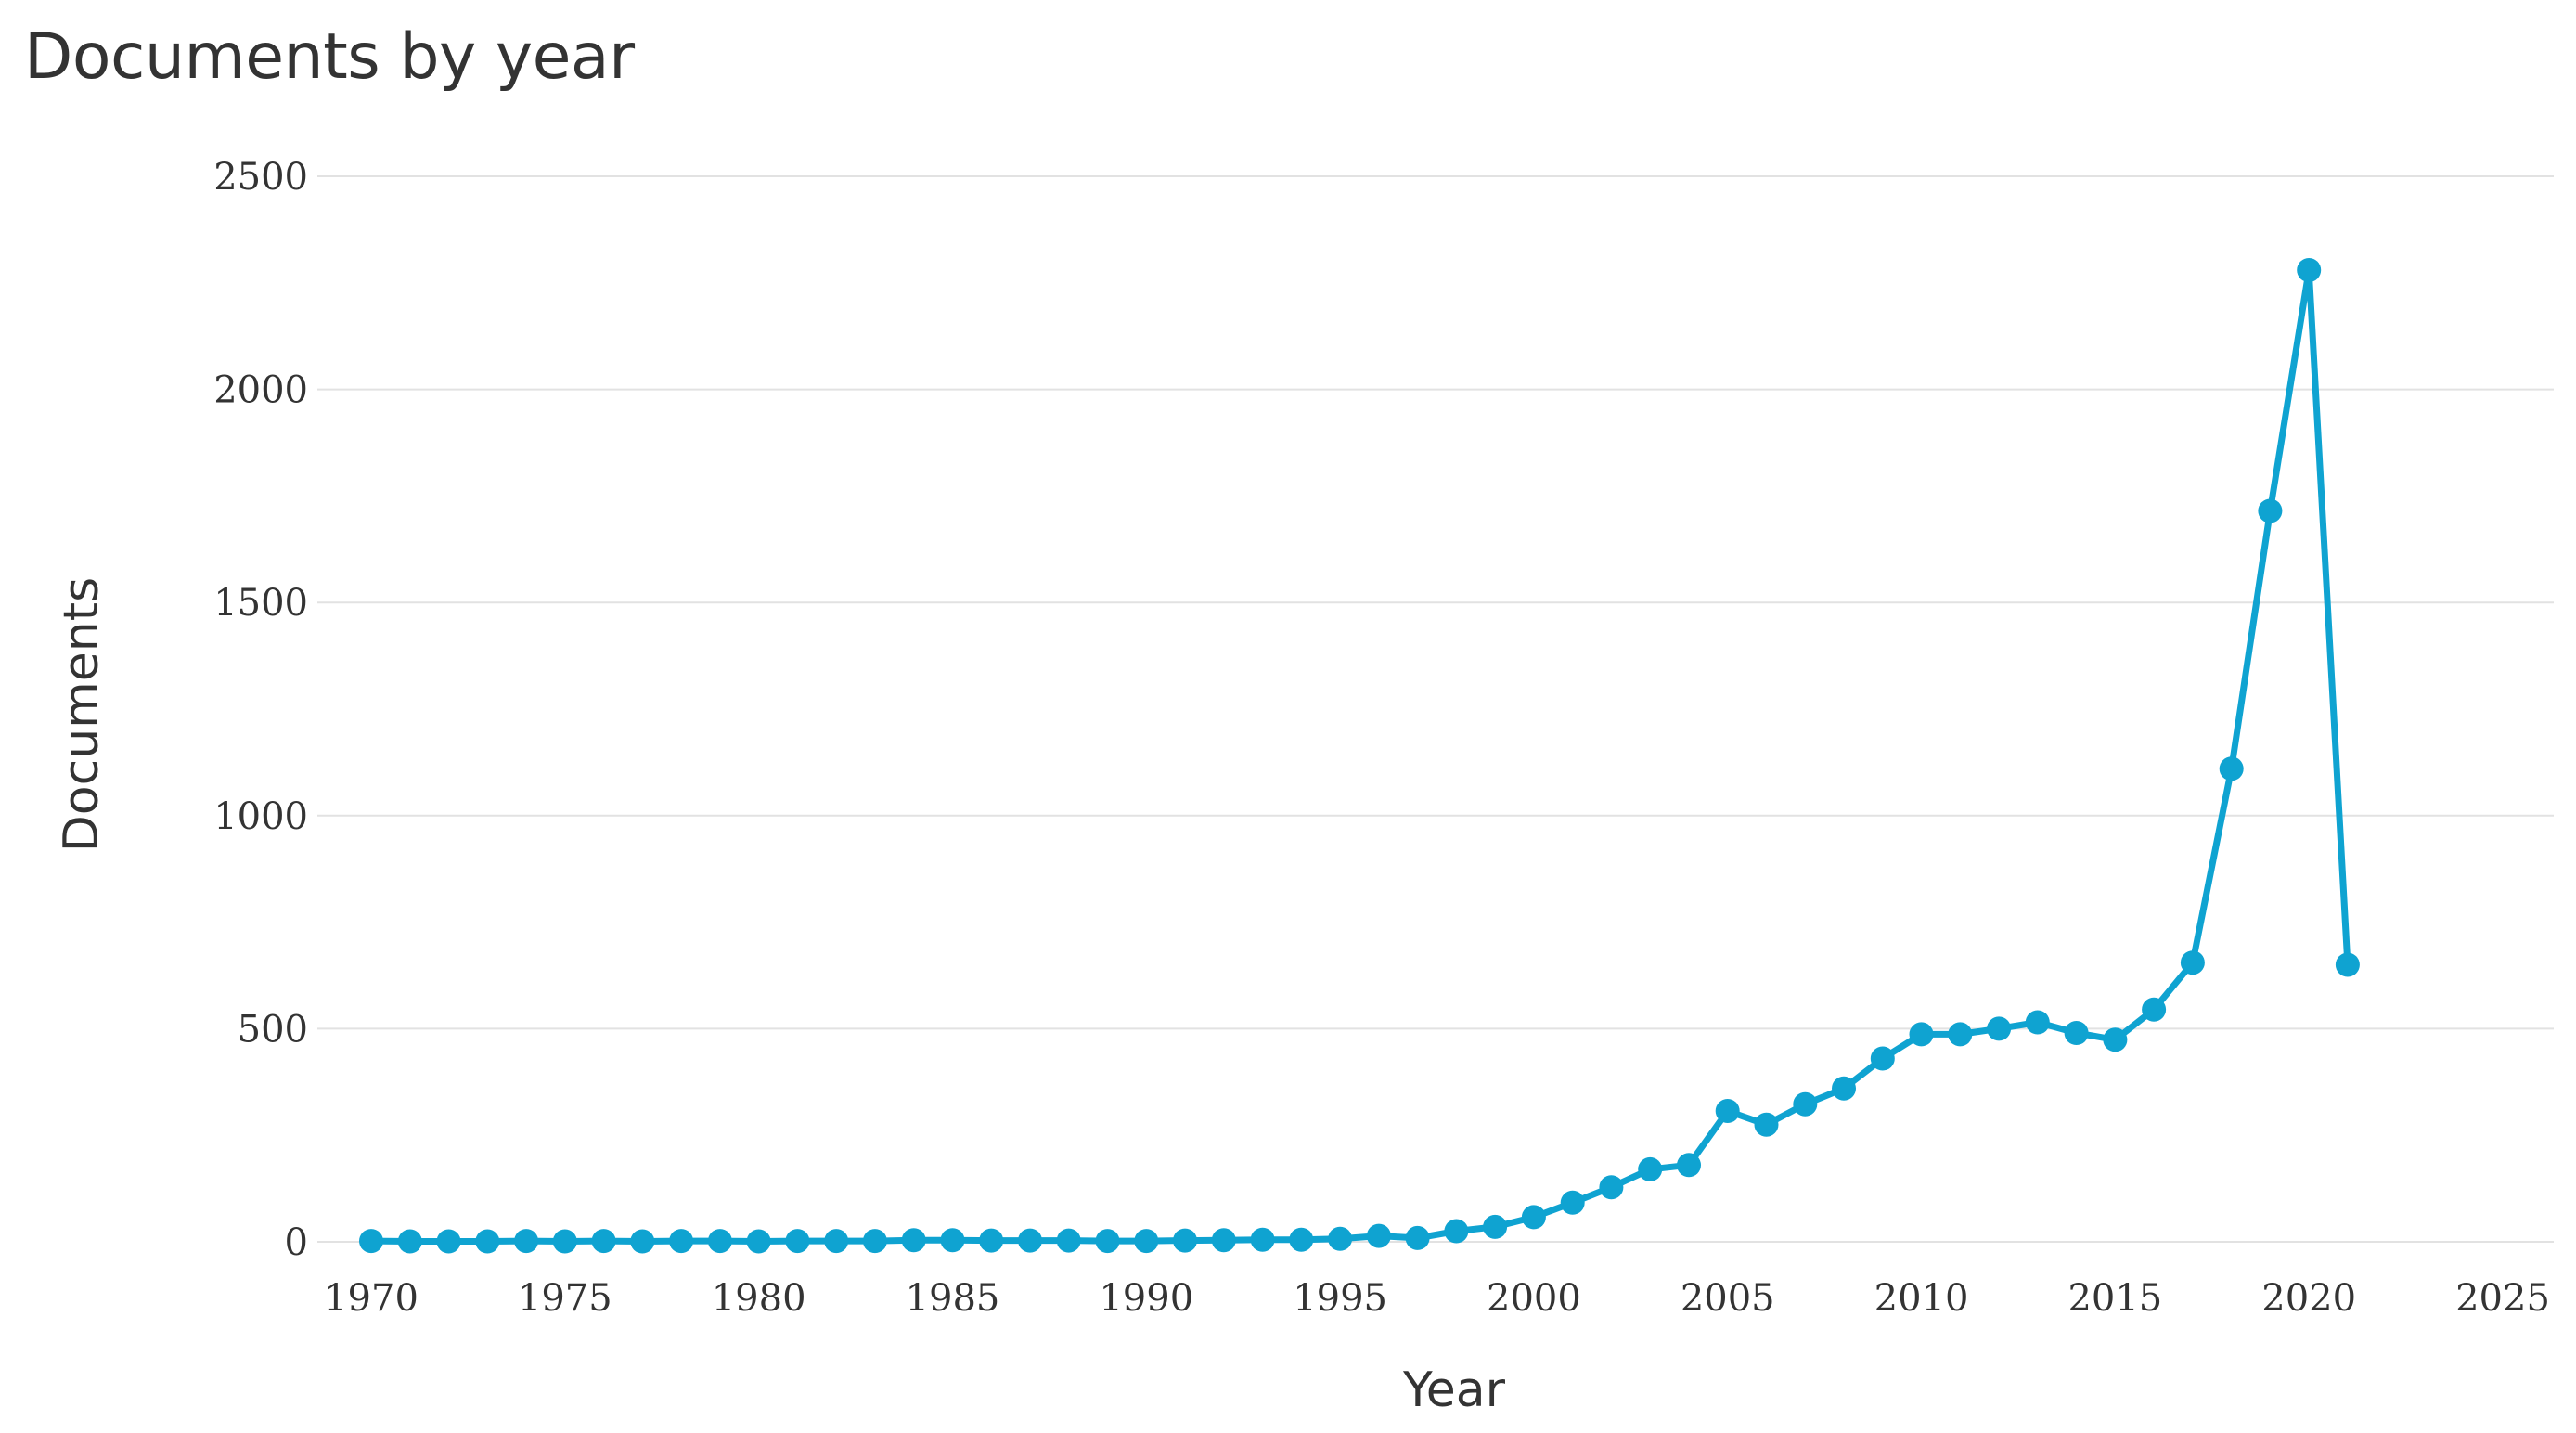  I want to click on x-tick-label: 1985, so click(953, 1298).